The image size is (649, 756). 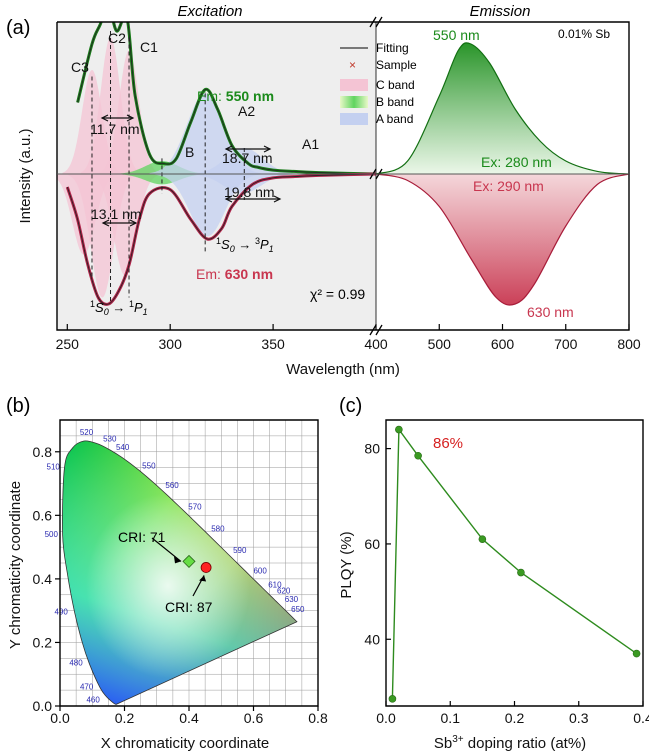 I want to click on panel-c-label: (c), so click(x=350, y=406).